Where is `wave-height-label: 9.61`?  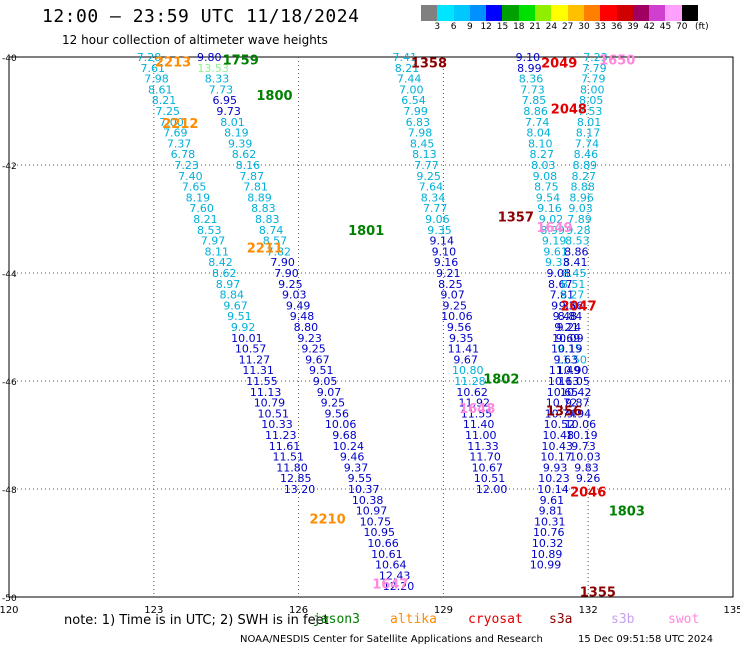 wave-height-label: 9.61 is located at coordinates (552, 500).